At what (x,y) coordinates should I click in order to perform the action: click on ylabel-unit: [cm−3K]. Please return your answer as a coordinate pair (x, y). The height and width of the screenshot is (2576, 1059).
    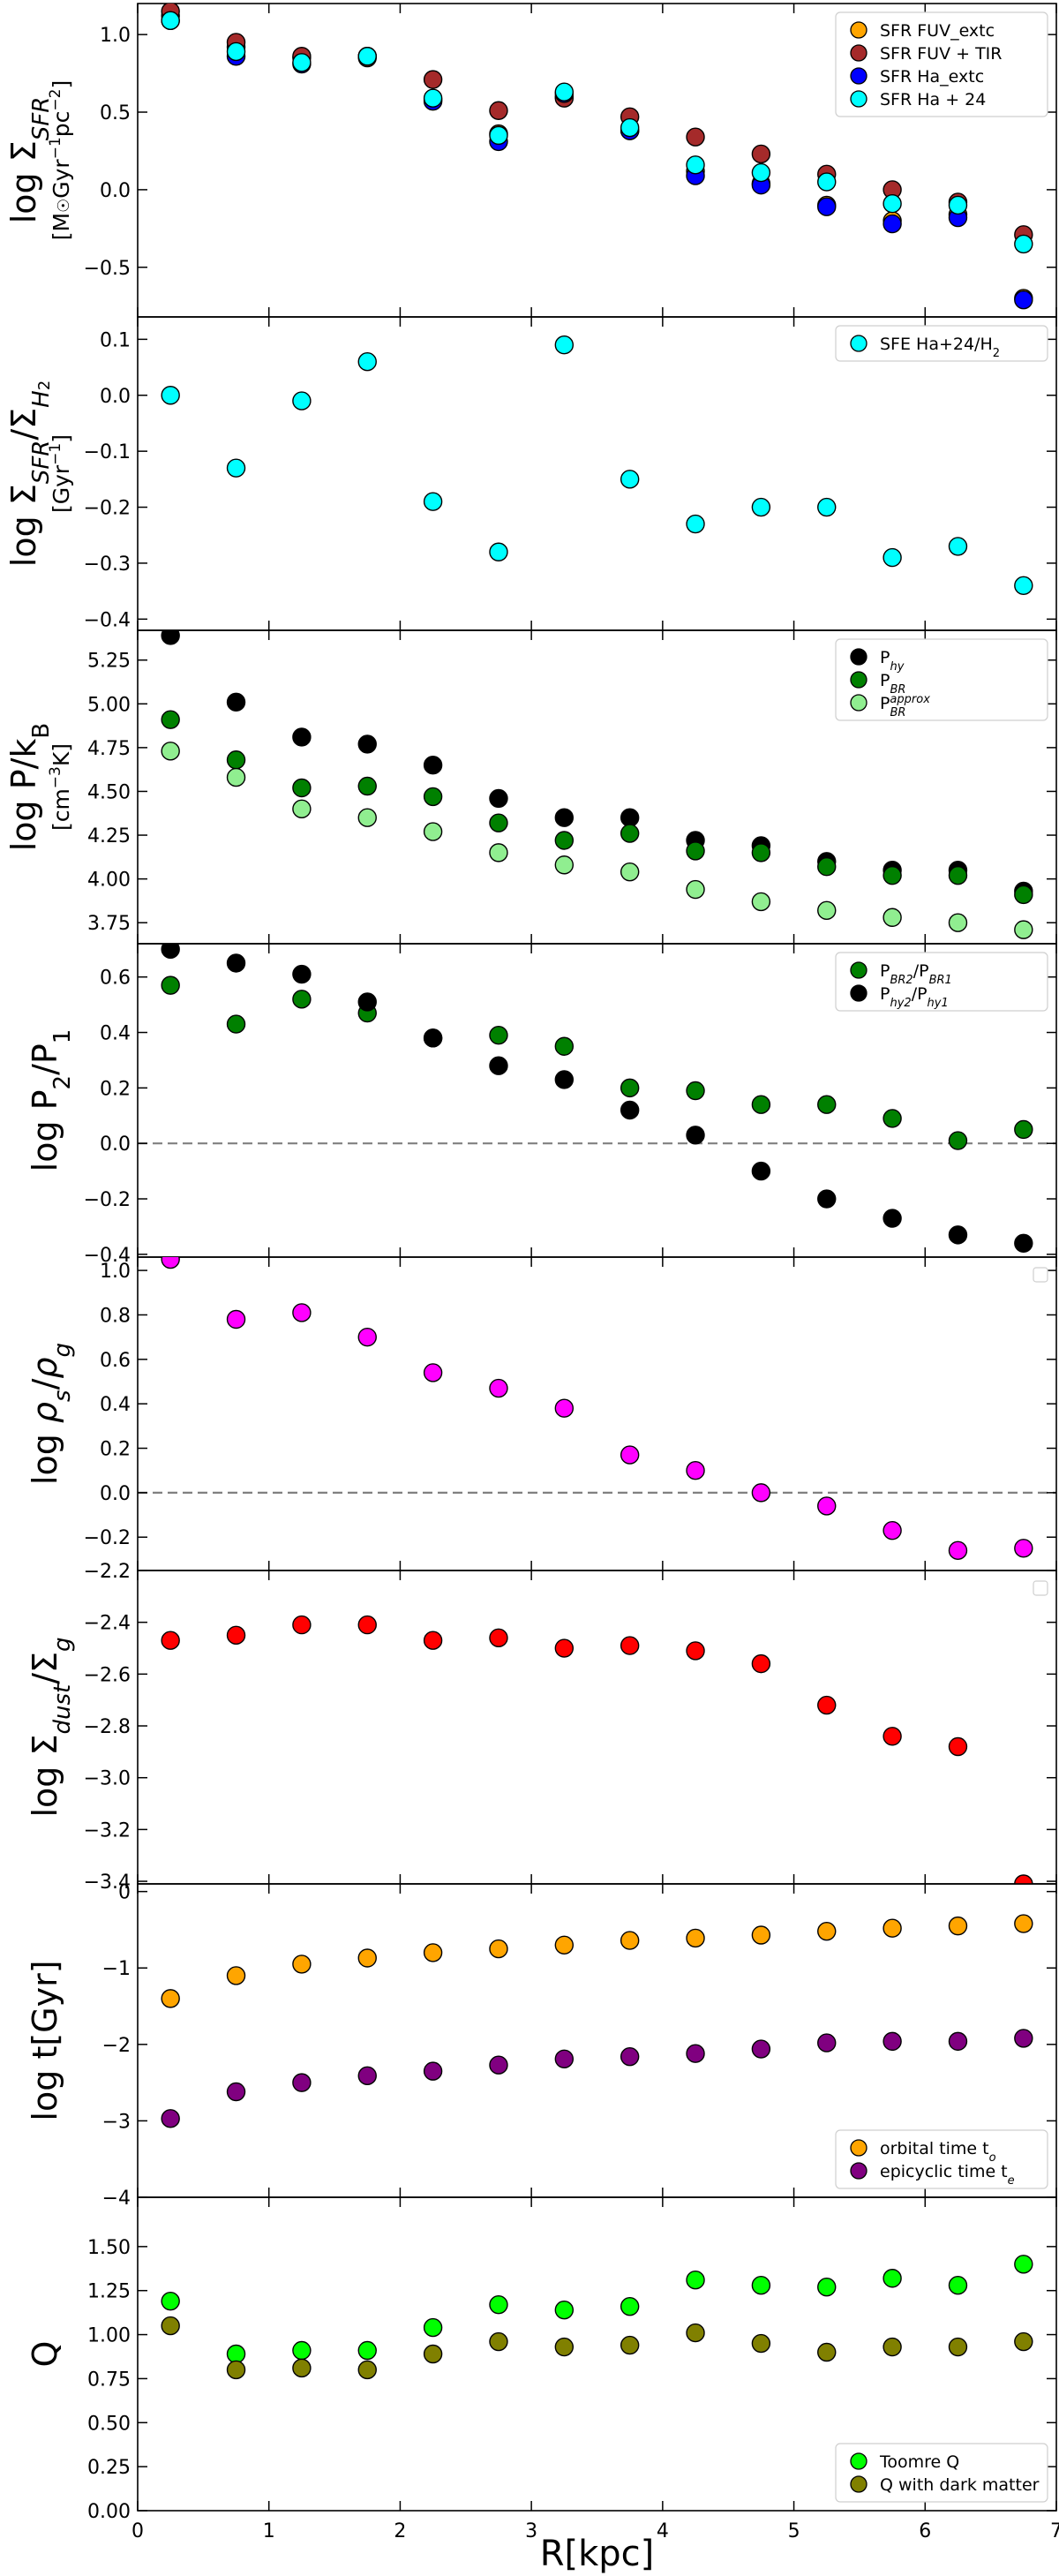
    Looking at the image, I should click on (60, 787).